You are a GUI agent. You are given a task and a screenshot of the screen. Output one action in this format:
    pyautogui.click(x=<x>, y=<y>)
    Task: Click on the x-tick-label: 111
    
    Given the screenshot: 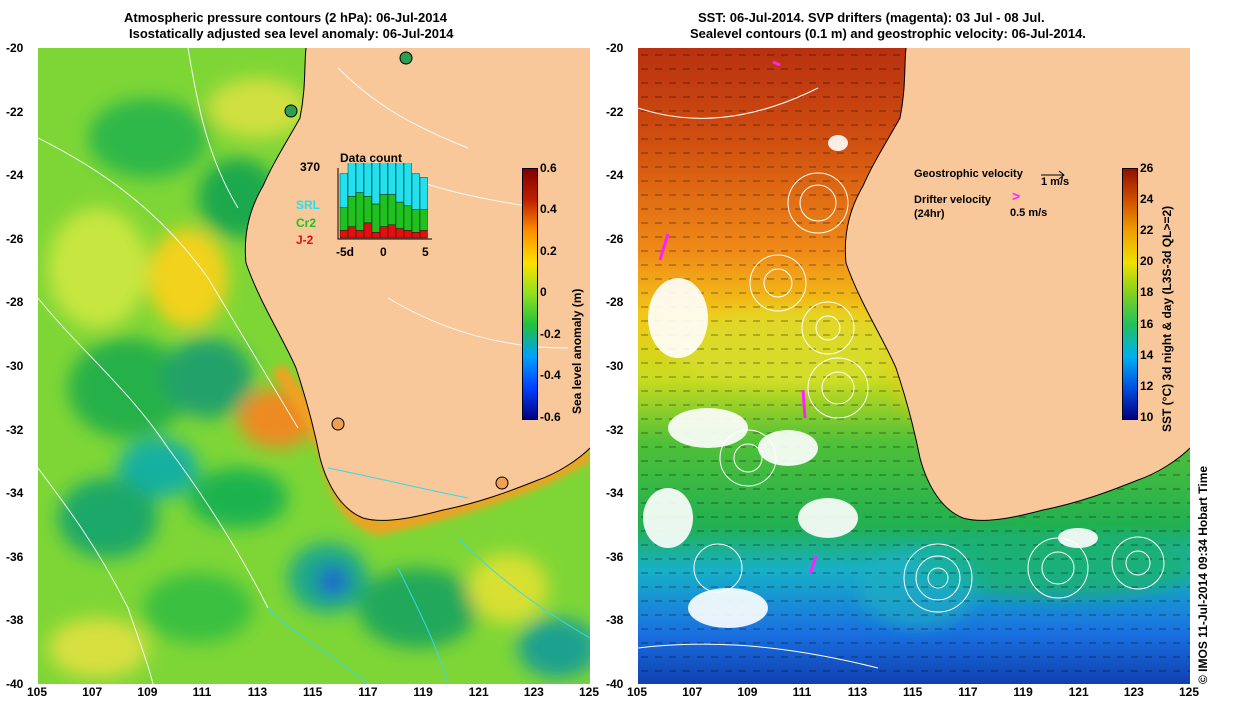 What is the action you would take?
    pyautogui.click(x=802, y=692)
    